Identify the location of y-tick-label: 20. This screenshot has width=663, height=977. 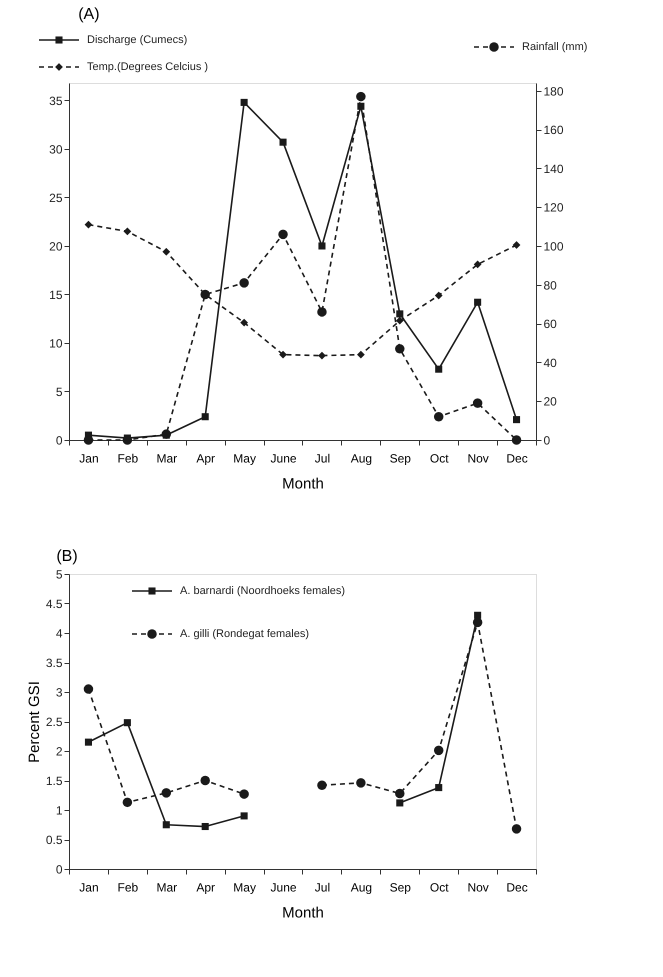
(56, 246).